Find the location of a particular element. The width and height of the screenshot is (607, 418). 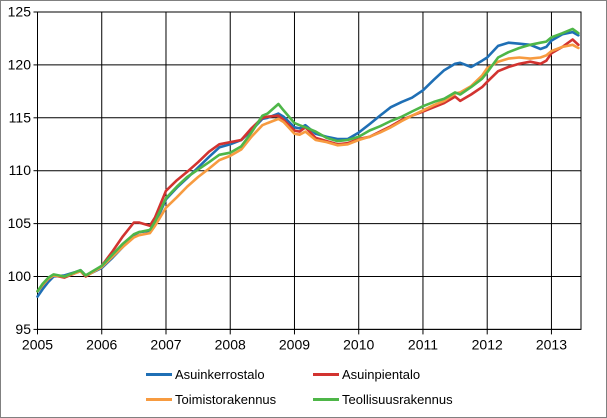

x-tick-label: 2005 is located at coordinates (37, 344).